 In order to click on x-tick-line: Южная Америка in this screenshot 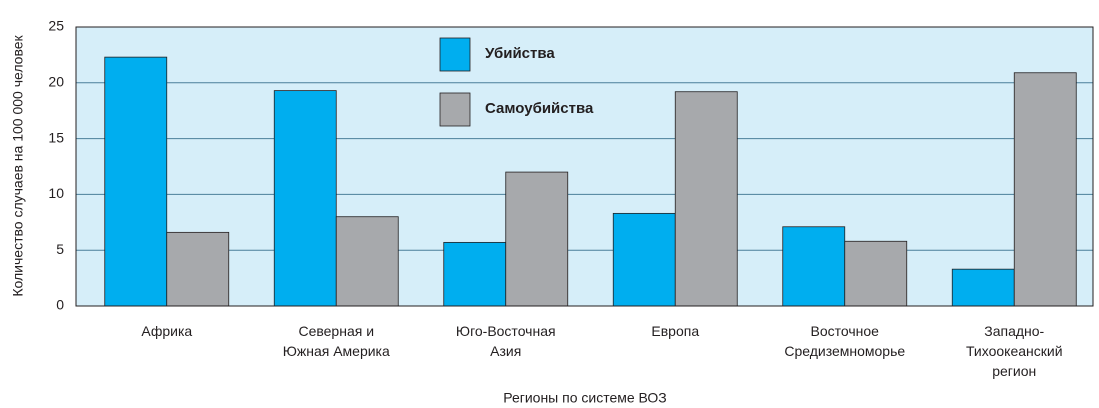, I will do `click(336, 351)`.